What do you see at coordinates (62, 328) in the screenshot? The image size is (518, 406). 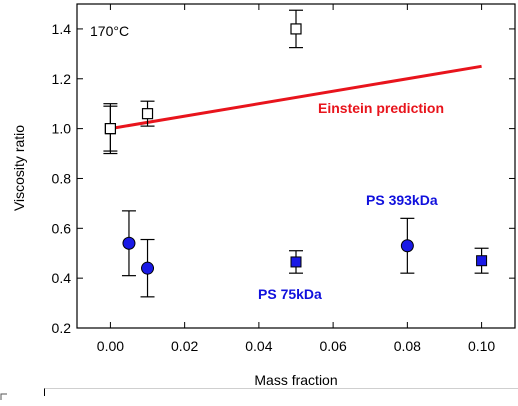 I see `y-tick-label: 0.2` at bounding box center [62, 328].